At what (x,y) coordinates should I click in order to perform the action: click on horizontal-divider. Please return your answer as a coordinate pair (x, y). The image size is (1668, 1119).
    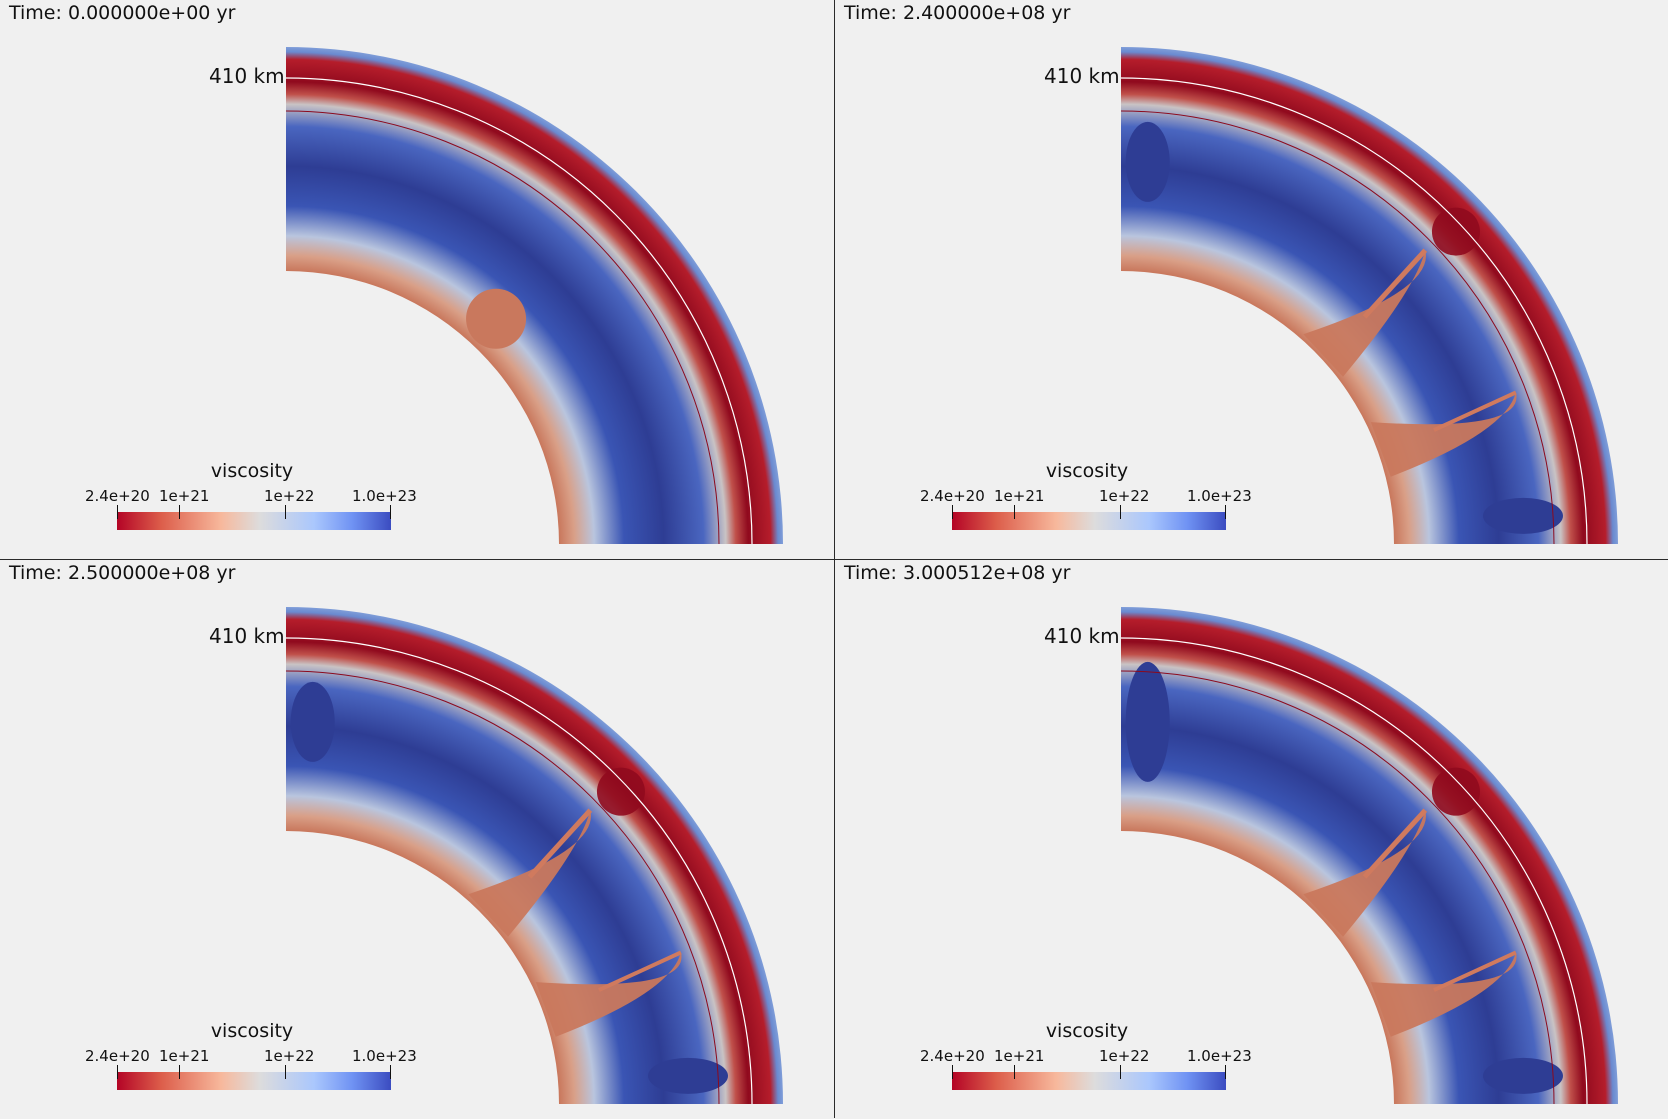
    Looking at the image, I should click on (834, 559).